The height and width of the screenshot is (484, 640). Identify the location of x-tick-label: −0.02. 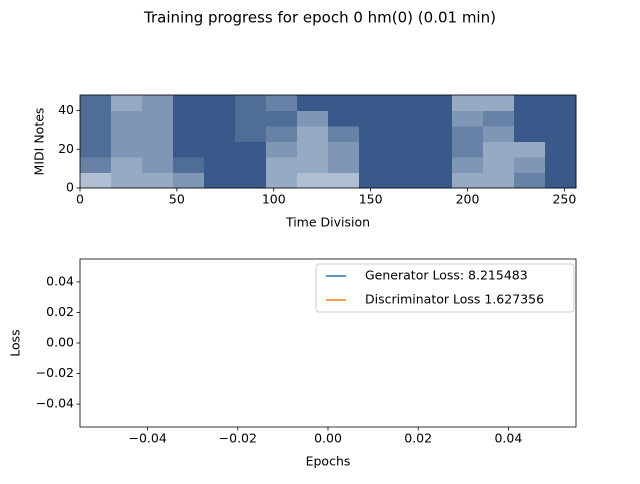
(238, 438).